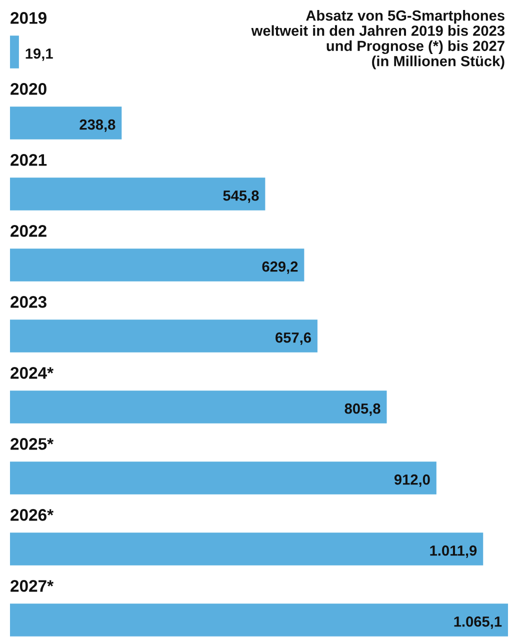 The width and height of the screenshot is (512, 637). I want to click on y-tick-label: 2025*, so click(32, 444).